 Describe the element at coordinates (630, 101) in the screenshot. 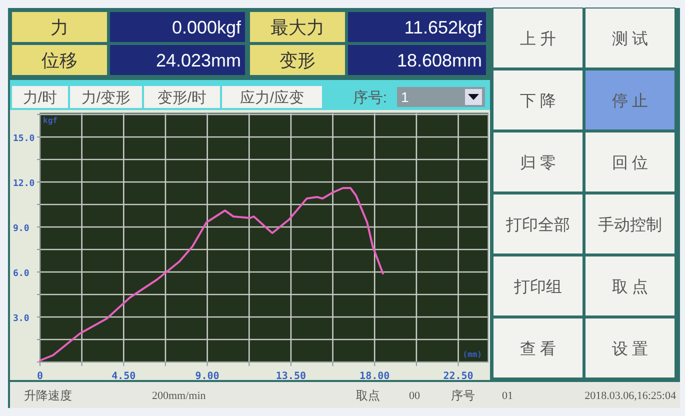

I see `text: 停 止` at that location.